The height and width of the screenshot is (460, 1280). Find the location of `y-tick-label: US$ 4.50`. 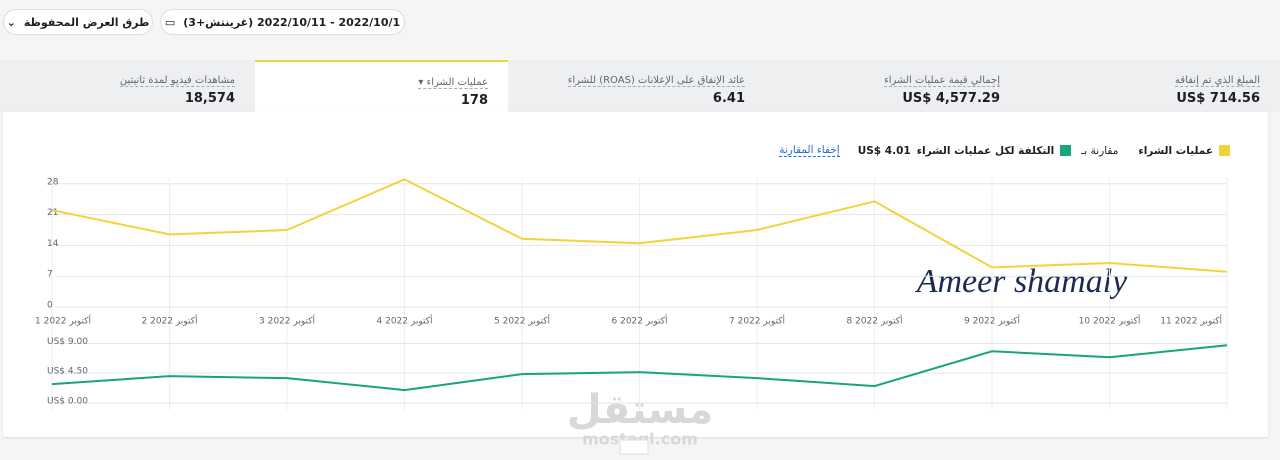

y-tick-label: US$ 4.50 is located at coordinates (67, 372).